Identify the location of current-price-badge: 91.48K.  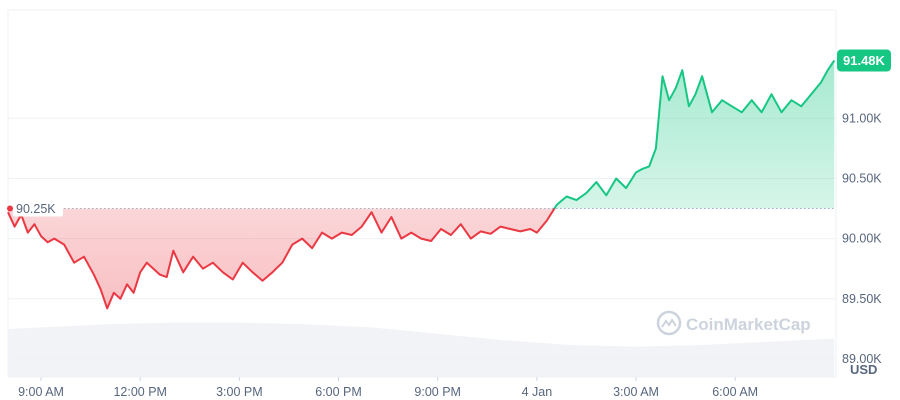
(864, 60).